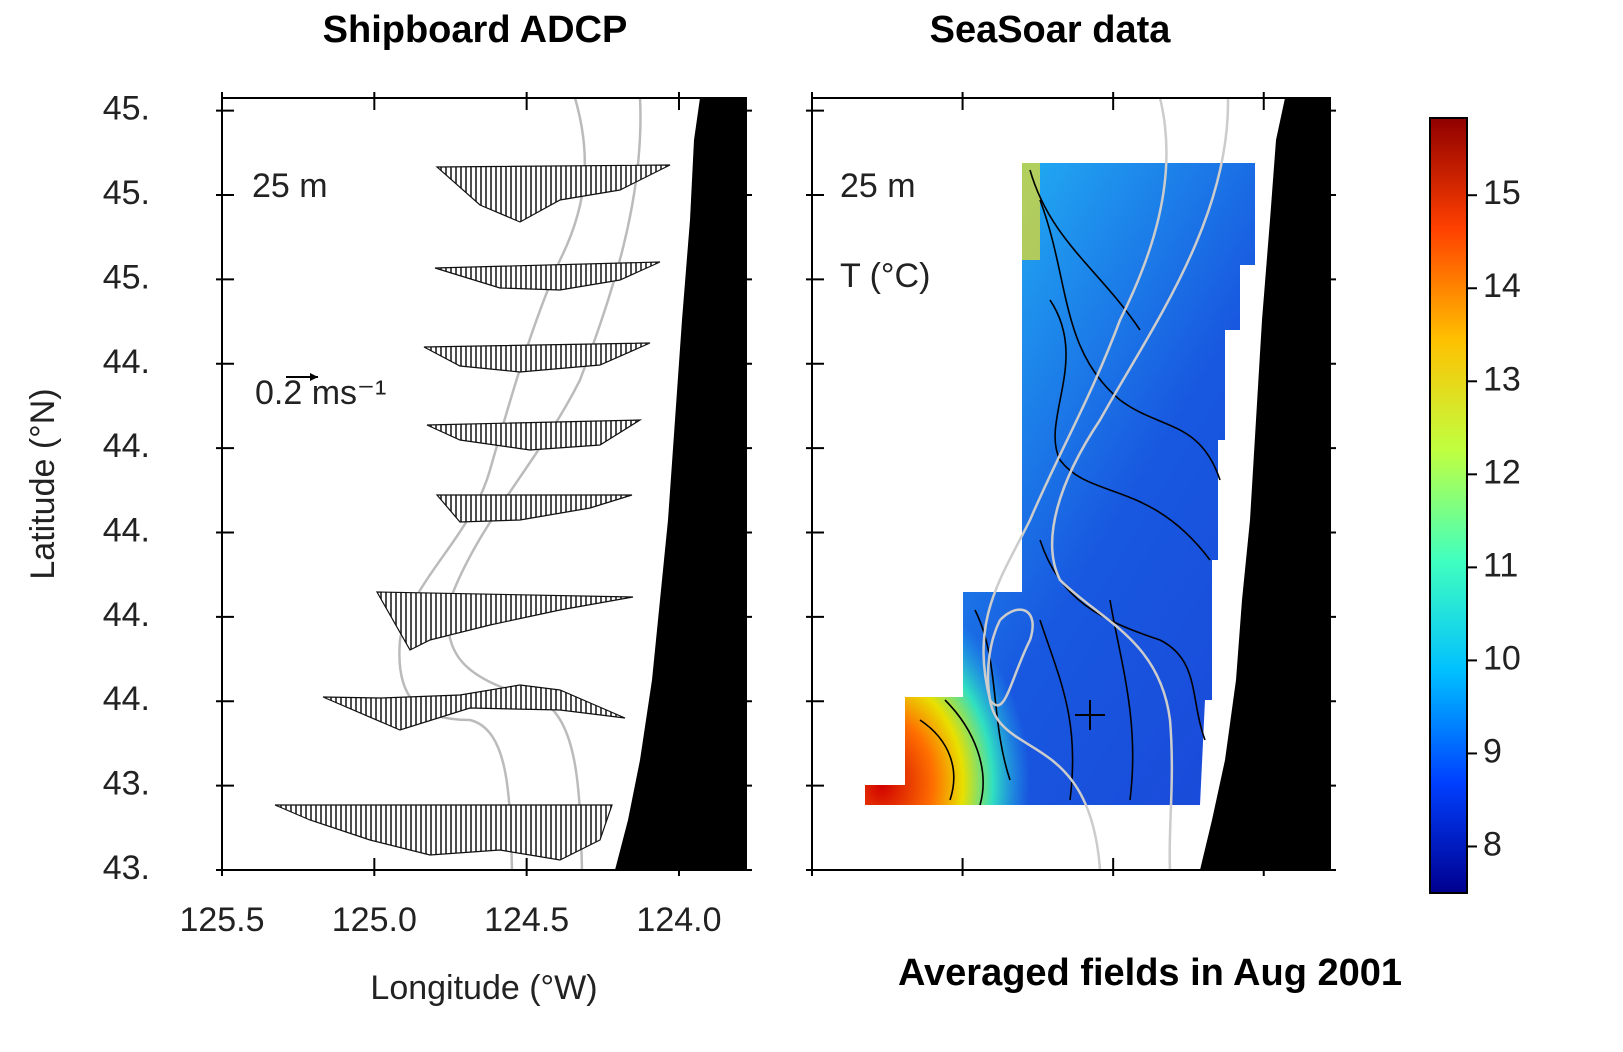  Describe the element at coordinates (483, 988) in the screenshot. I see `x-axis-label: Longitude (°W)` at that location.